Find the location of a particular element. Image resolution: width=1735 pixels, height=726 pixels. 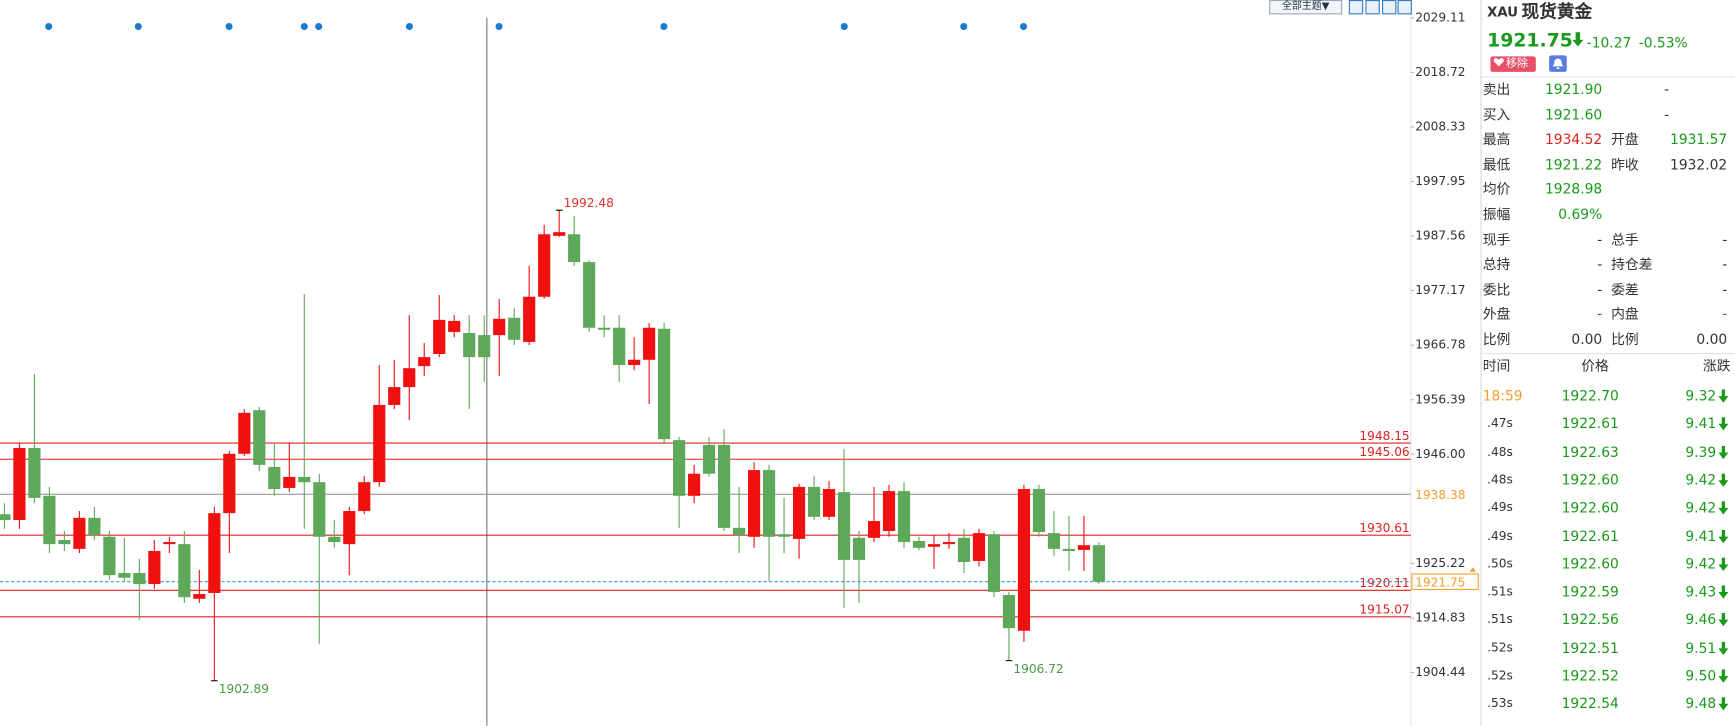

stat-label: 内盘 is located at coordinates (1625, 314).